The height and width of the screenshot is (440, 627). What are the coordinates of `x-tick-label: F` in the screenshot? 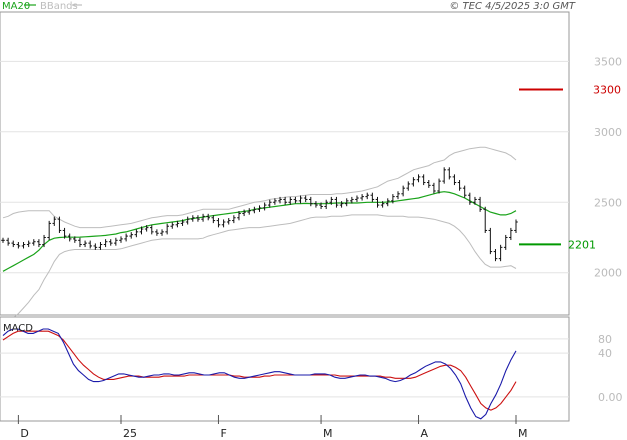 It's located at (223, 433).